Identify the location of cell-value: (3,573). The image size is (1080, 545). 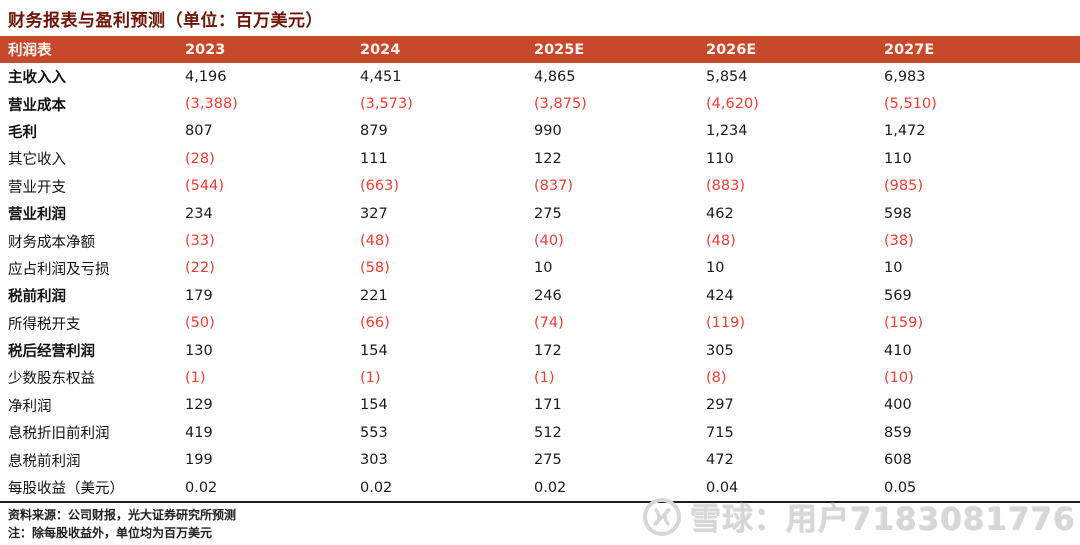
(386, 104).